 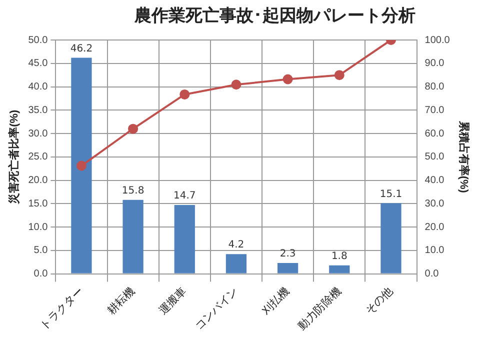 What do you see at coordinates (38, 157) in the screenshot?
I see `y-tick-label: 25.0` at bounding box center [38, 157].